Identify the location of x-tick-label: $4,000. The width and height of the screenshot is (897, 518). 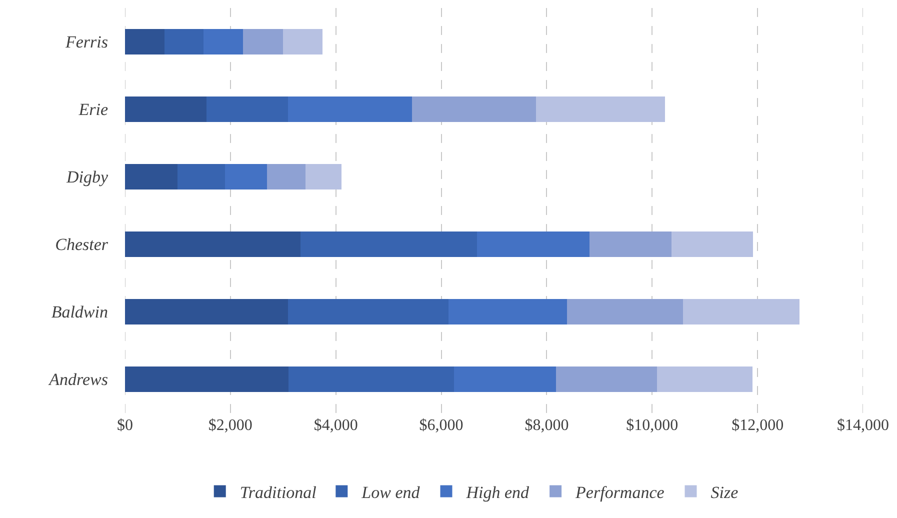
(336, 425).